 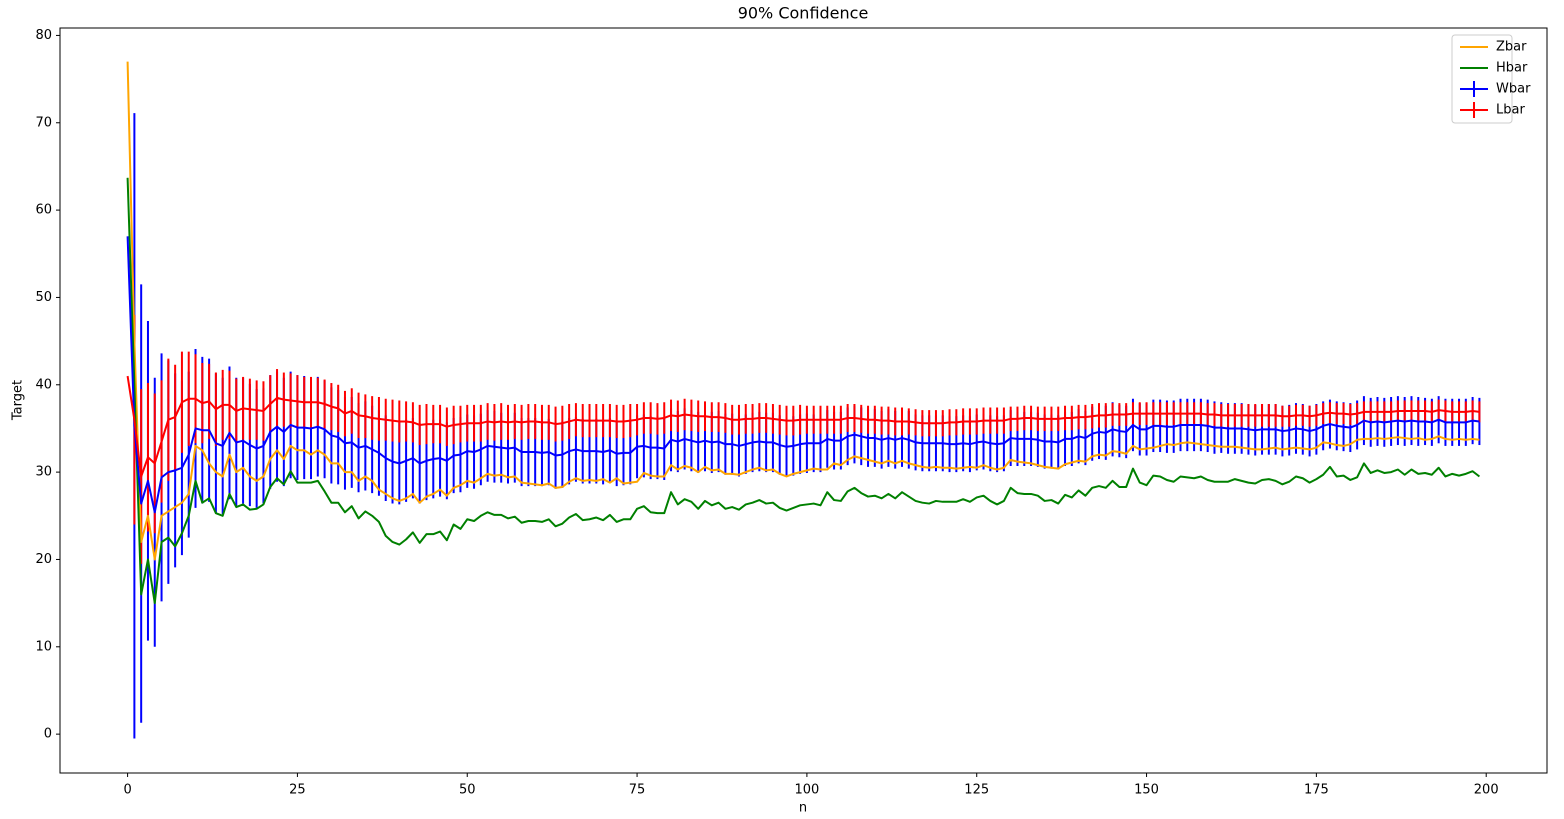 I want to click on x-tick-label: 175, so click(x=1316, y=790).